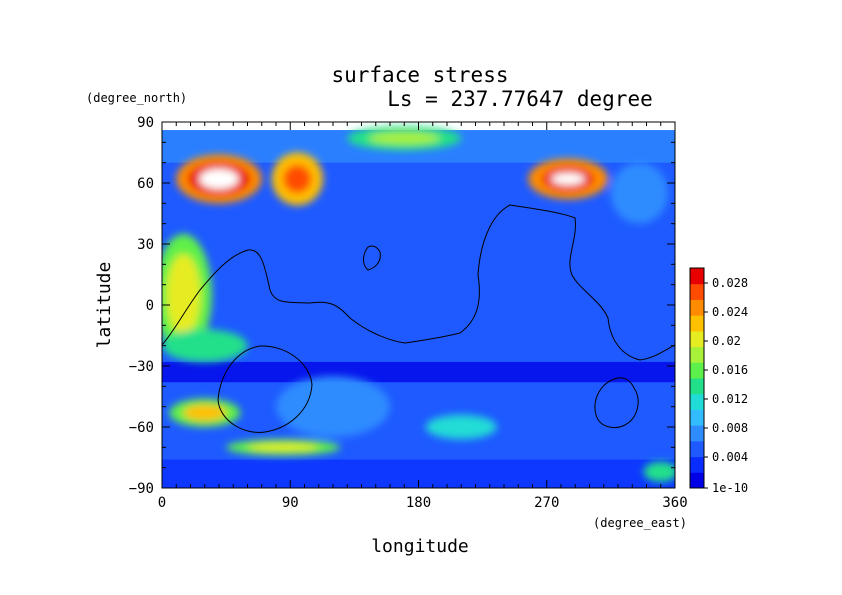 This screenshot has height=595, width=842. I want to click on x-tick-label: 180, so click(418, 503).